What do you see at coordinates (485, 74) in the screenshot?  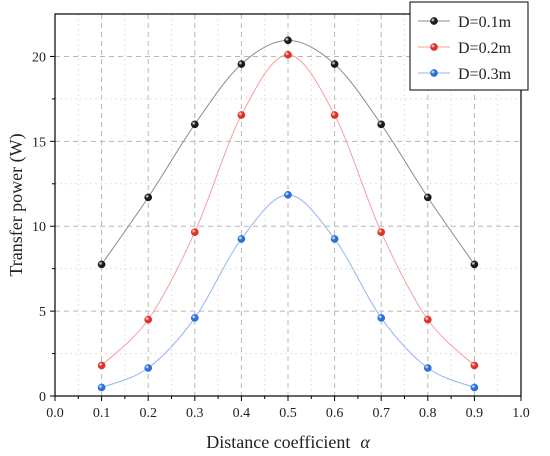 I see `legend-label: D=0.3m` at bounding box center [485, 74].